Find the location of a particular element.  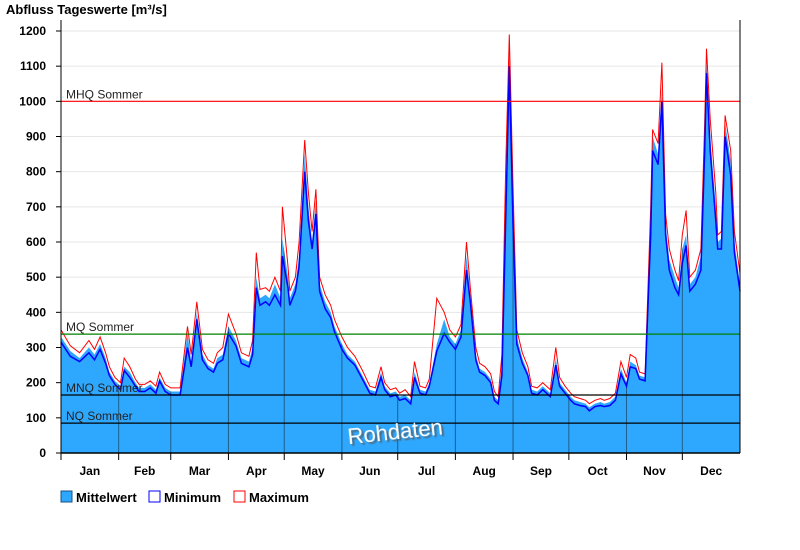

x-tick-label: Apr is located at coordinates (256, 471).